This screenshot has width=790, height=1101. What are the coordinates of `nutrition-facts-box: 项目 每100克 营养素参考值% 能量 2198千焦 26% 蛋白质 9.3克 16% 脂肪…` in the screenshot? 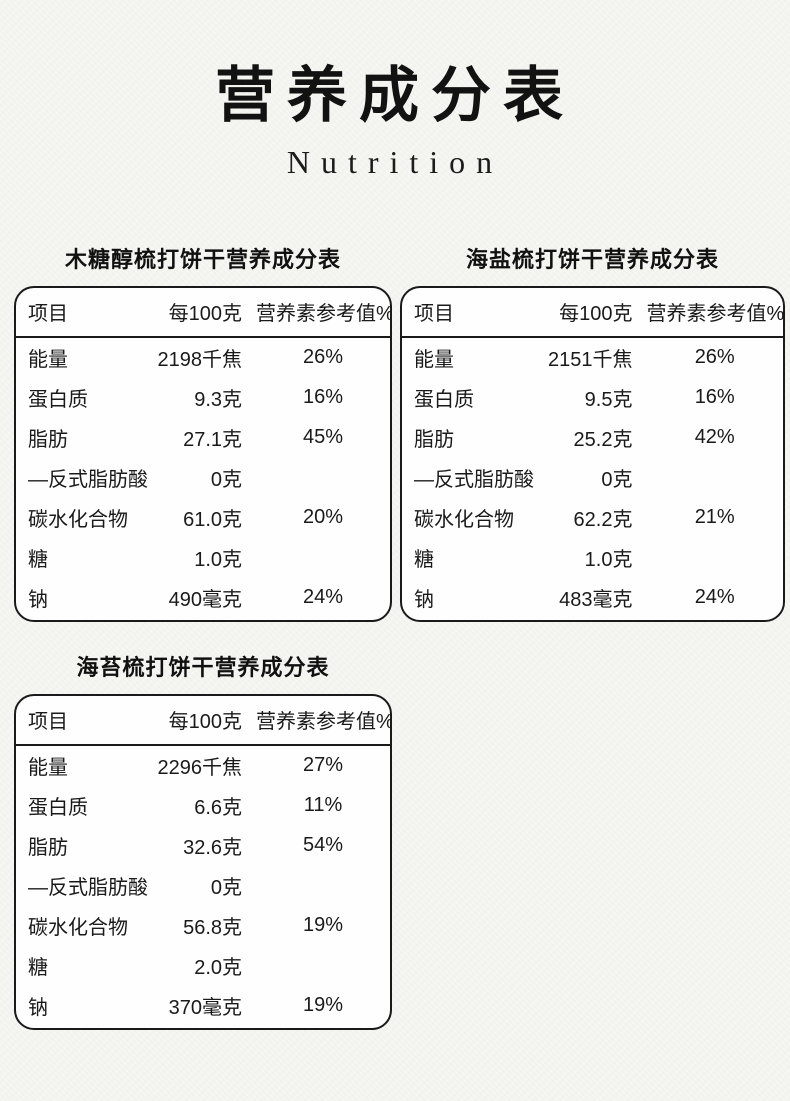 It's located at (203, 453).